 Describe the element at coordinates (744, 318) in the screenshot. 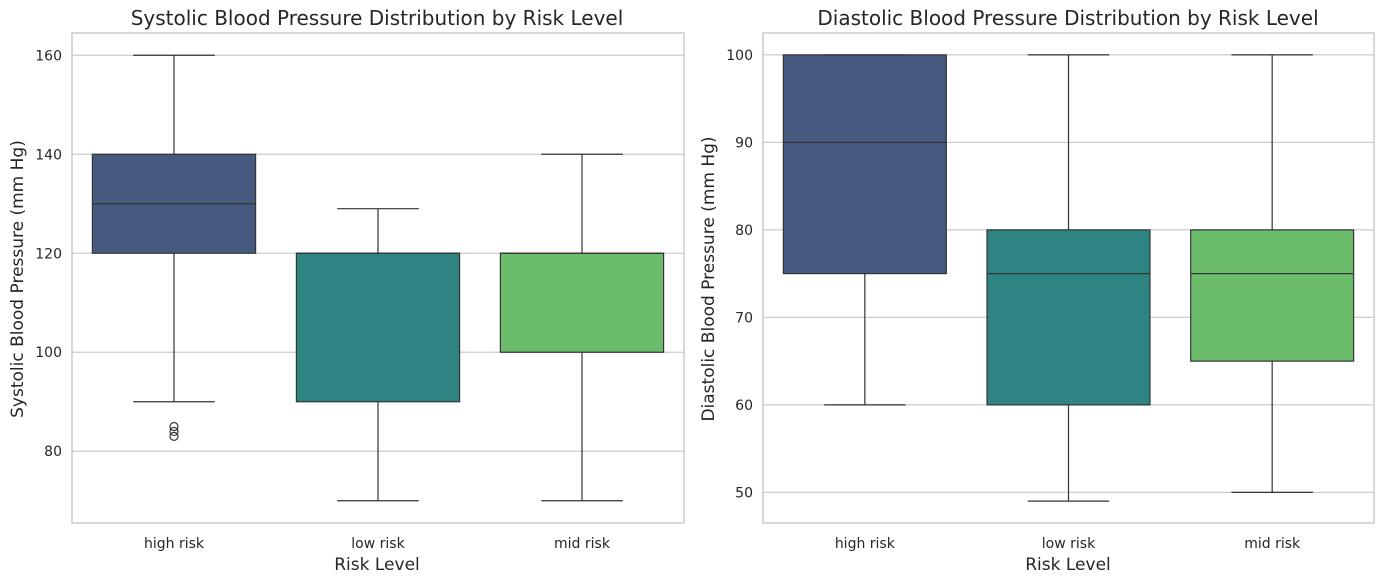

I see `y-tick-label: 70` at that location.